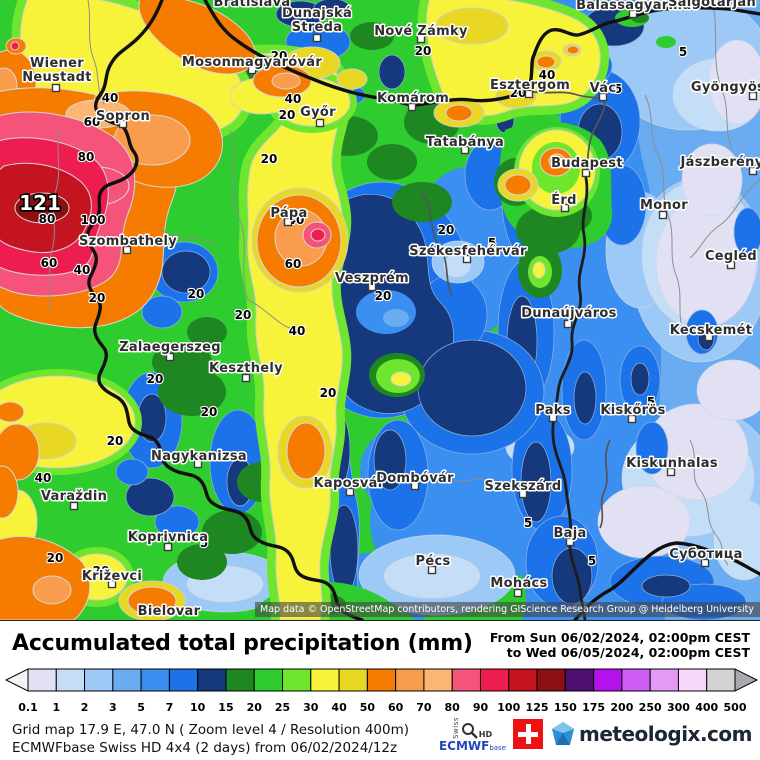 This screenshot has width=760, height=760. Describe the element at coordinates (530, 85) in the screenshot. I see `city-label: Esztergom` at that location.